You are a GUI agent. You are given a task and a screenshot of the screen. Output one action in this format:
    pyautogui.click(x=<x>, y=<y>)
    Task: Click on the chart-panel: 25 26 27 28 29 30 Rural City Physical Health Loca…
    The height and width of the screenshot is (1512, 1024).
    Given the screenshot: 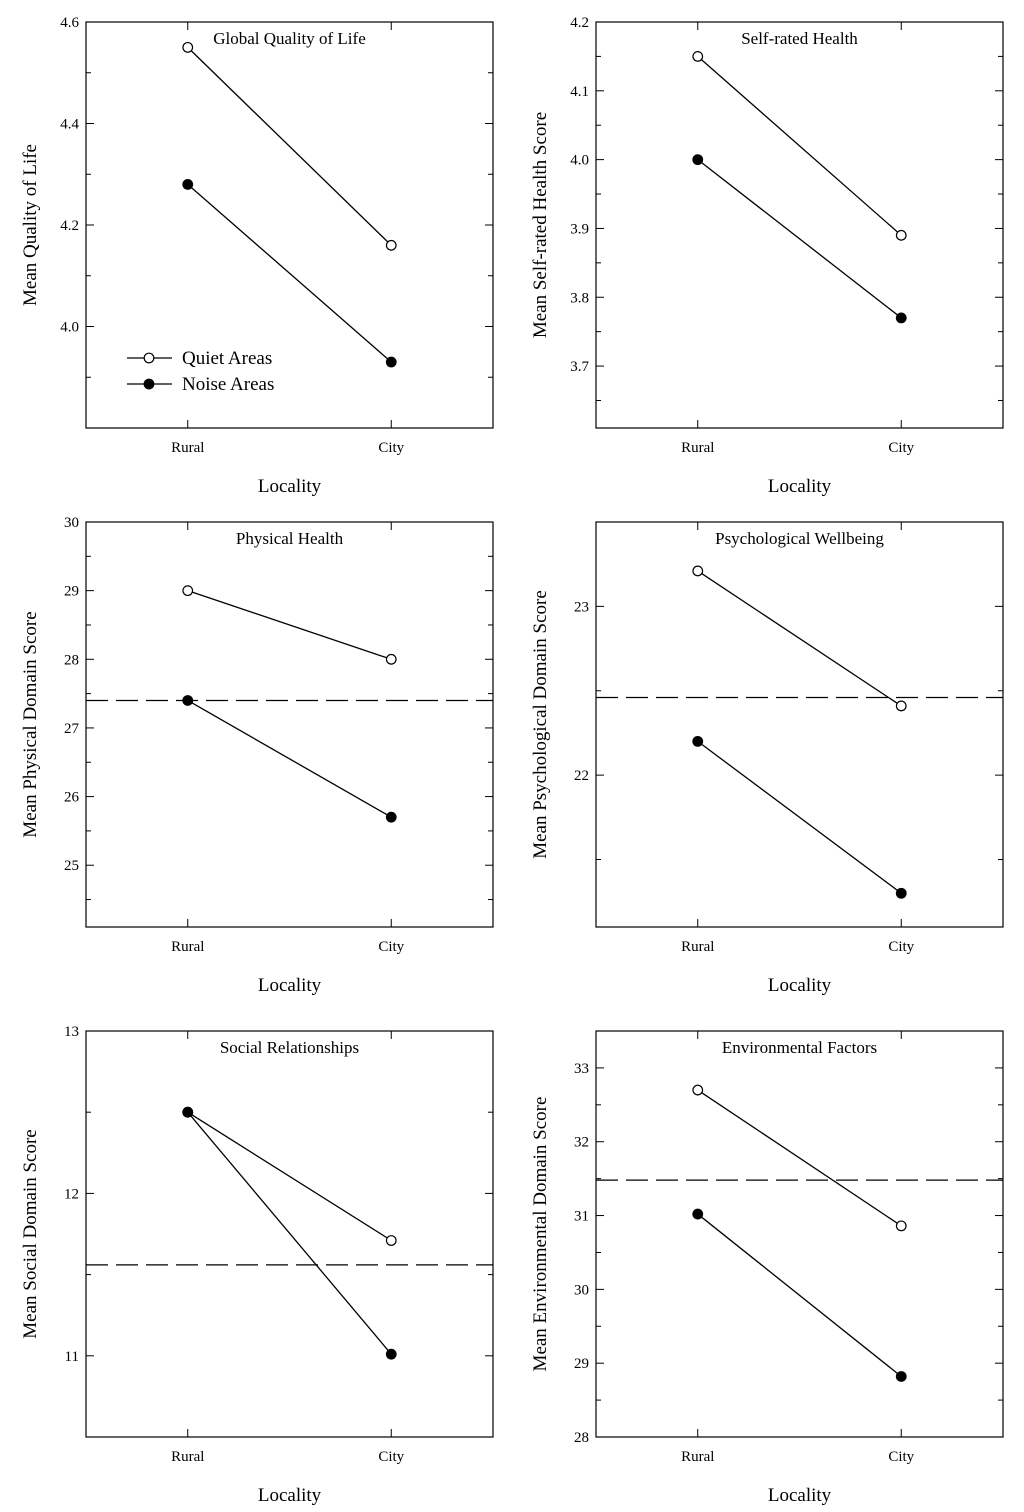 What is the action you would take?
    pyautogui.click(x=257, y=755)
    